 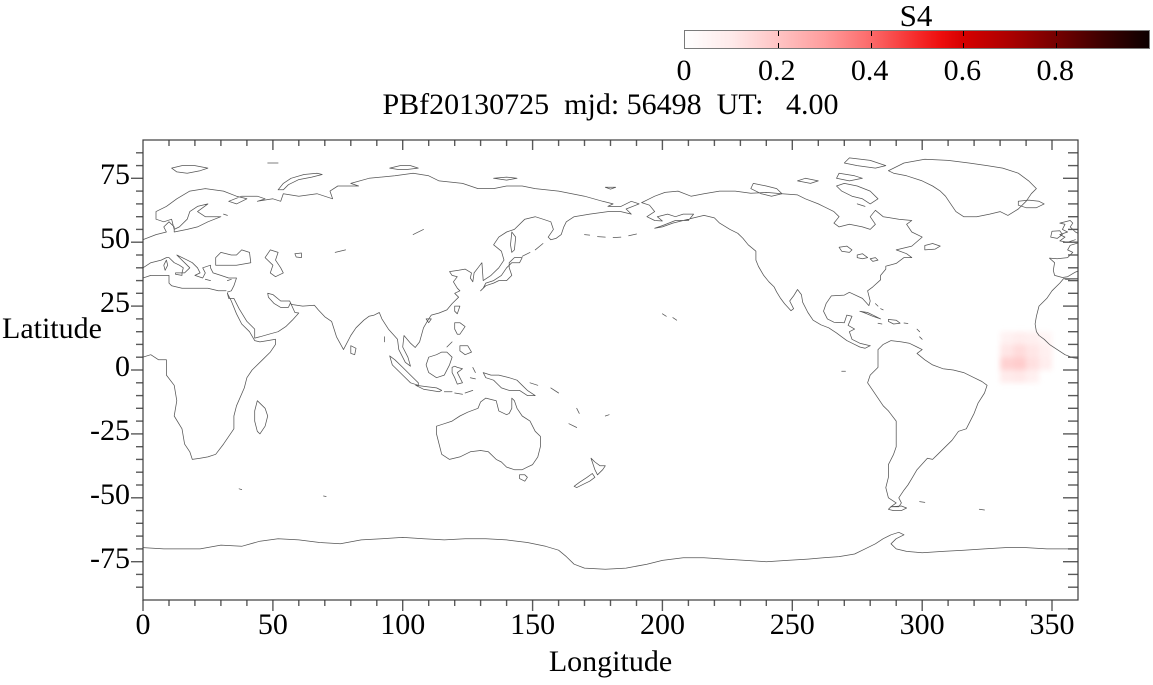 What do you see at coordinates (115, 175) in the screenshot?
I see `y-tick-label: 75` at bounding box center [115, 175].